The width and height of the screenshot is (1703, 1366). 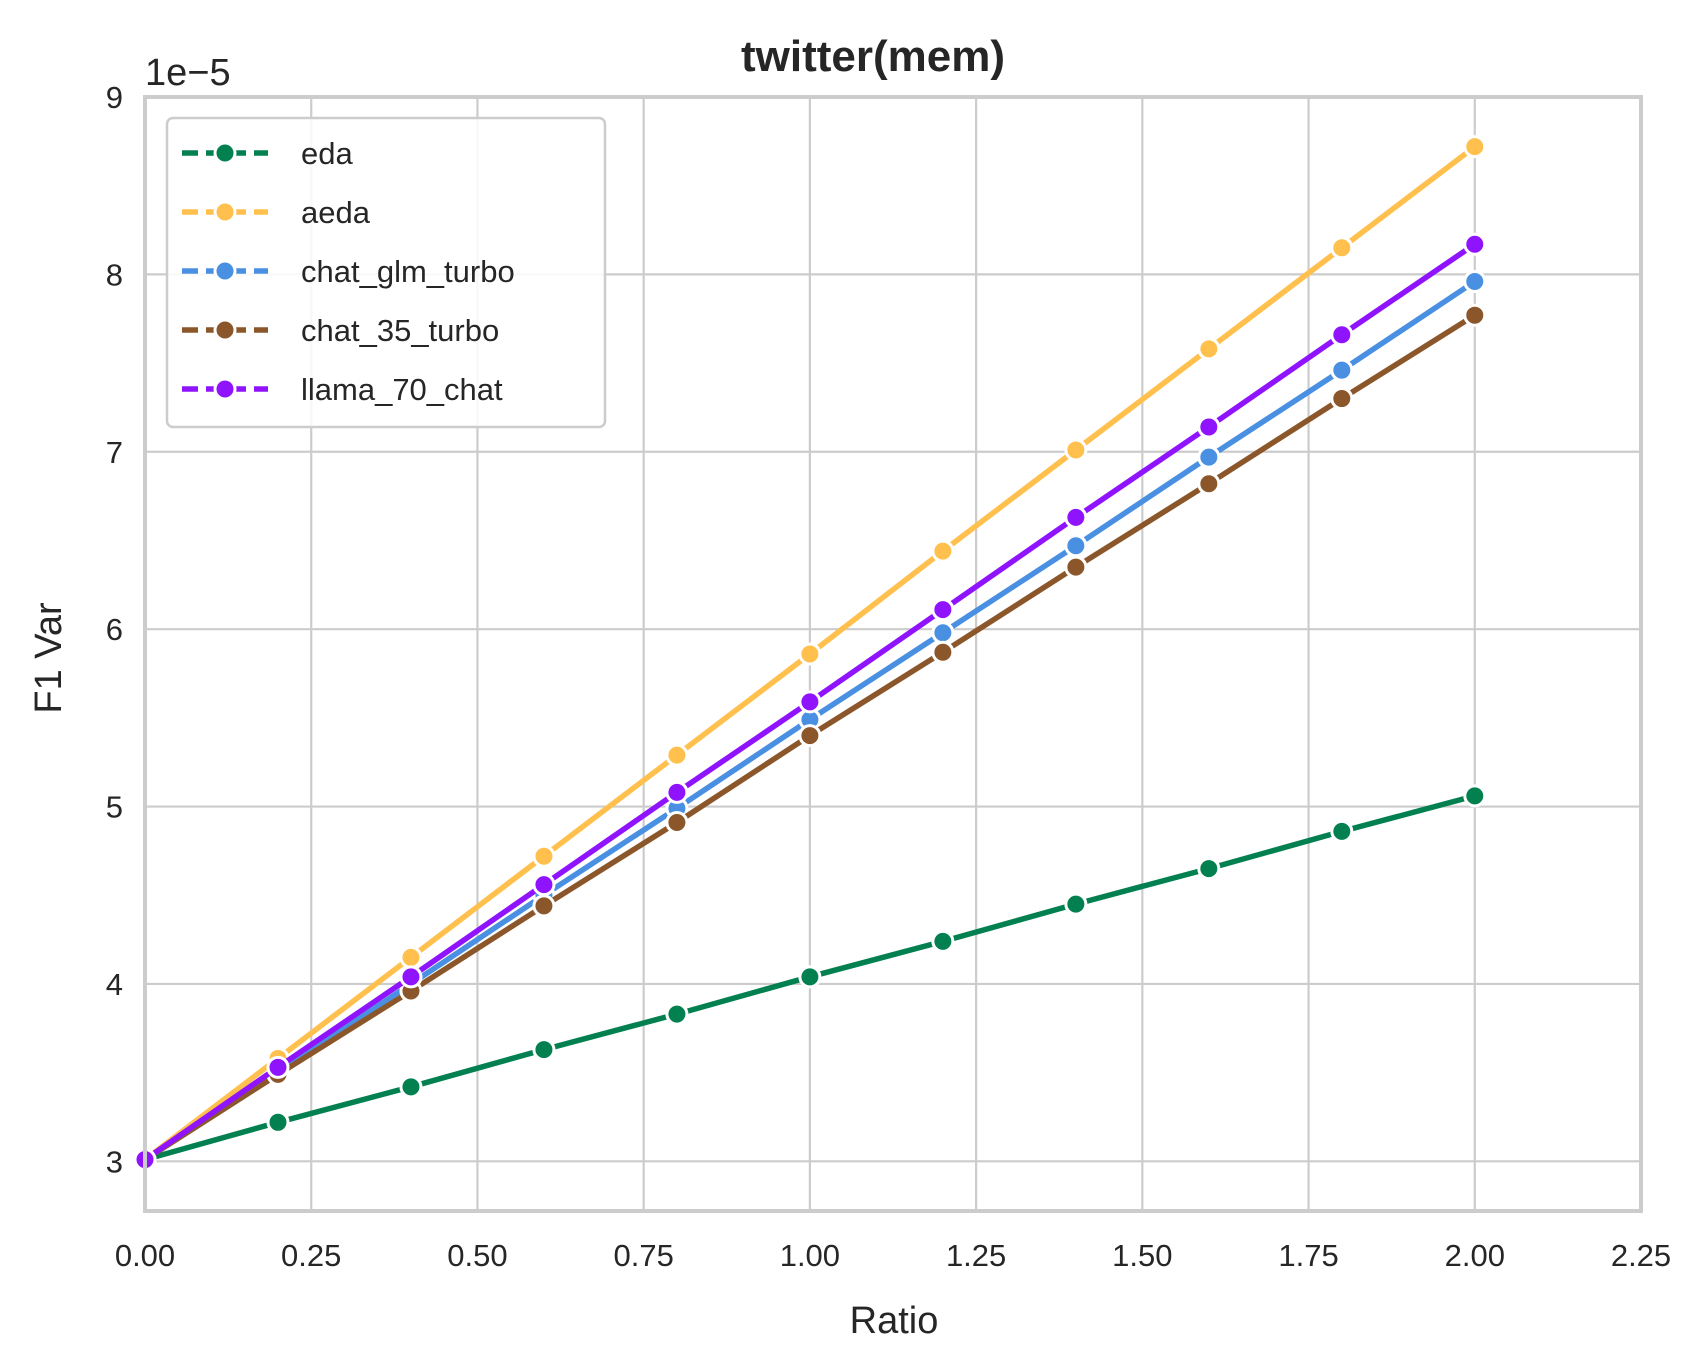 What do you see at coordinates (49, 658) in the screenshot?
I see `y-axis-label: F1 Var` at bounding box center [49, 658].